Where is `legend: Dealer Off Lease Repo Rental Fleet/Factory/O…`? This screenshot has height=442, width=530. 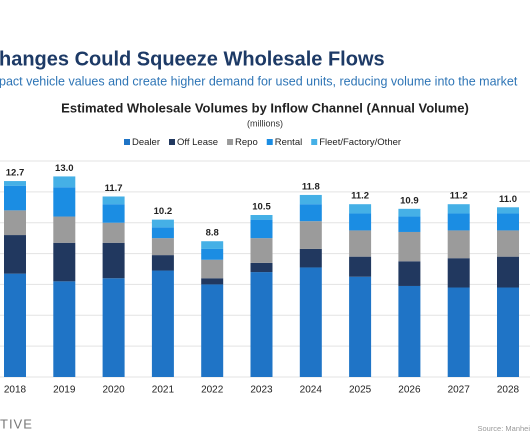 legend: Dealer Off Lease Repo Rental Fleet/Factory/O… is located at coordinates (262, 142).